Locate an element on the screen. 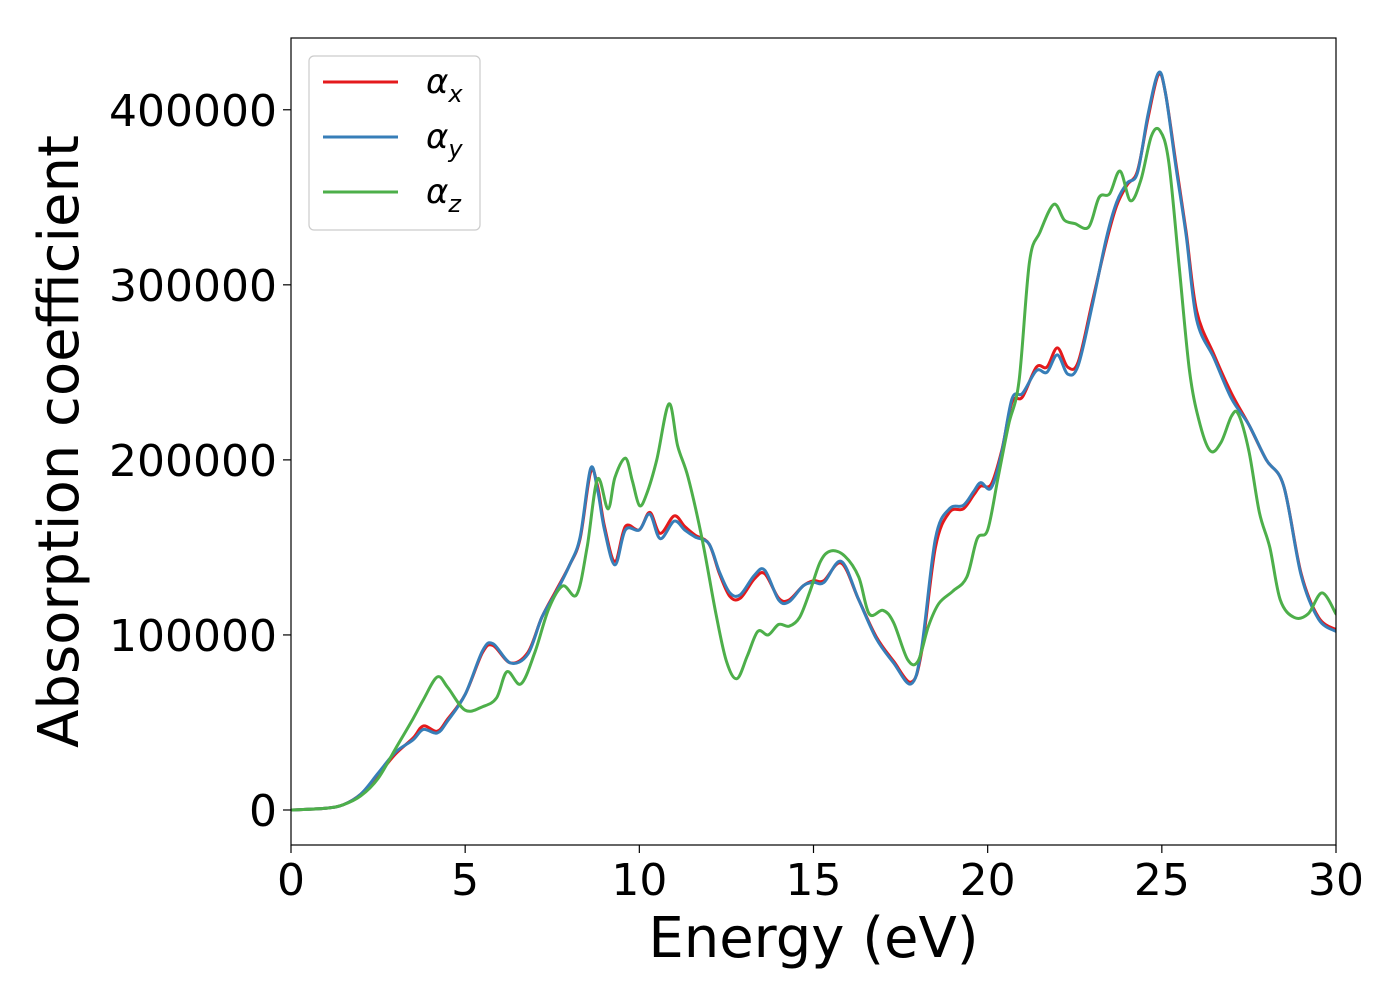  legend-label-alpha-y: αy is located at coordinates (444, 140).